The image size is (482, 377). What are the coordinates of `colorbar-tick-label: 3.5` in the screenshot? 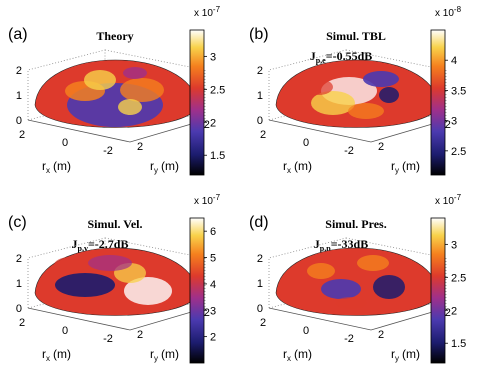 It's located at (458, 91).